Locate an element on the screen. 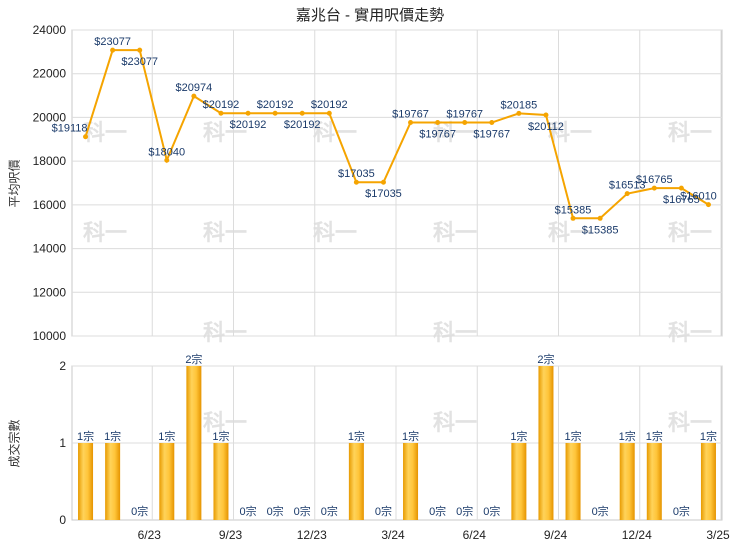 This screenshot has width=740, height=550. x-tick-label: 12/23 is located at coordinates (312, 535).